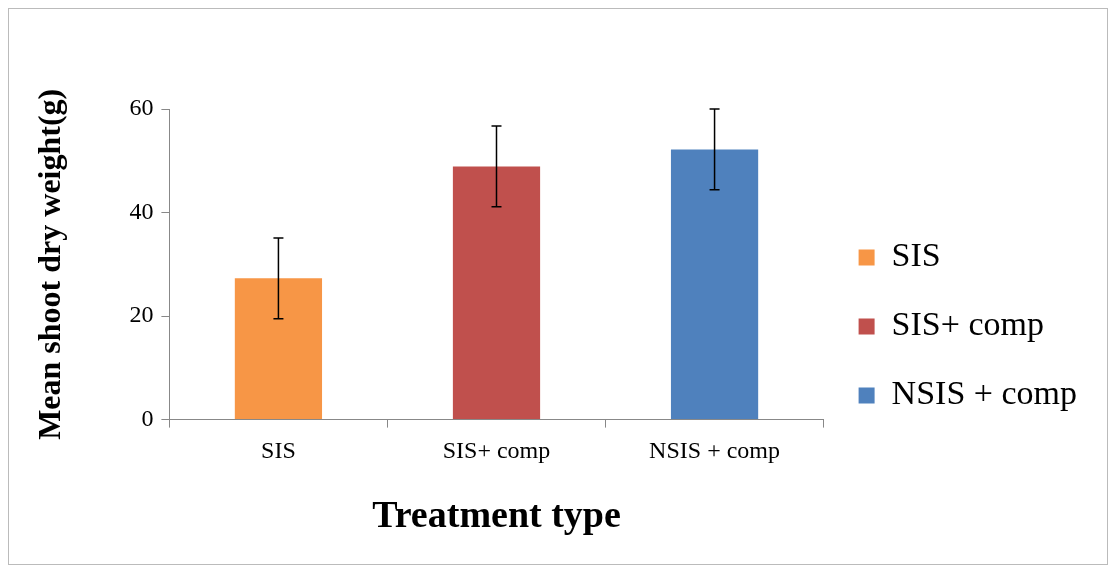 The image size is (1118, 575). I want to click on y-tick-label: 60, so click(141, 107).